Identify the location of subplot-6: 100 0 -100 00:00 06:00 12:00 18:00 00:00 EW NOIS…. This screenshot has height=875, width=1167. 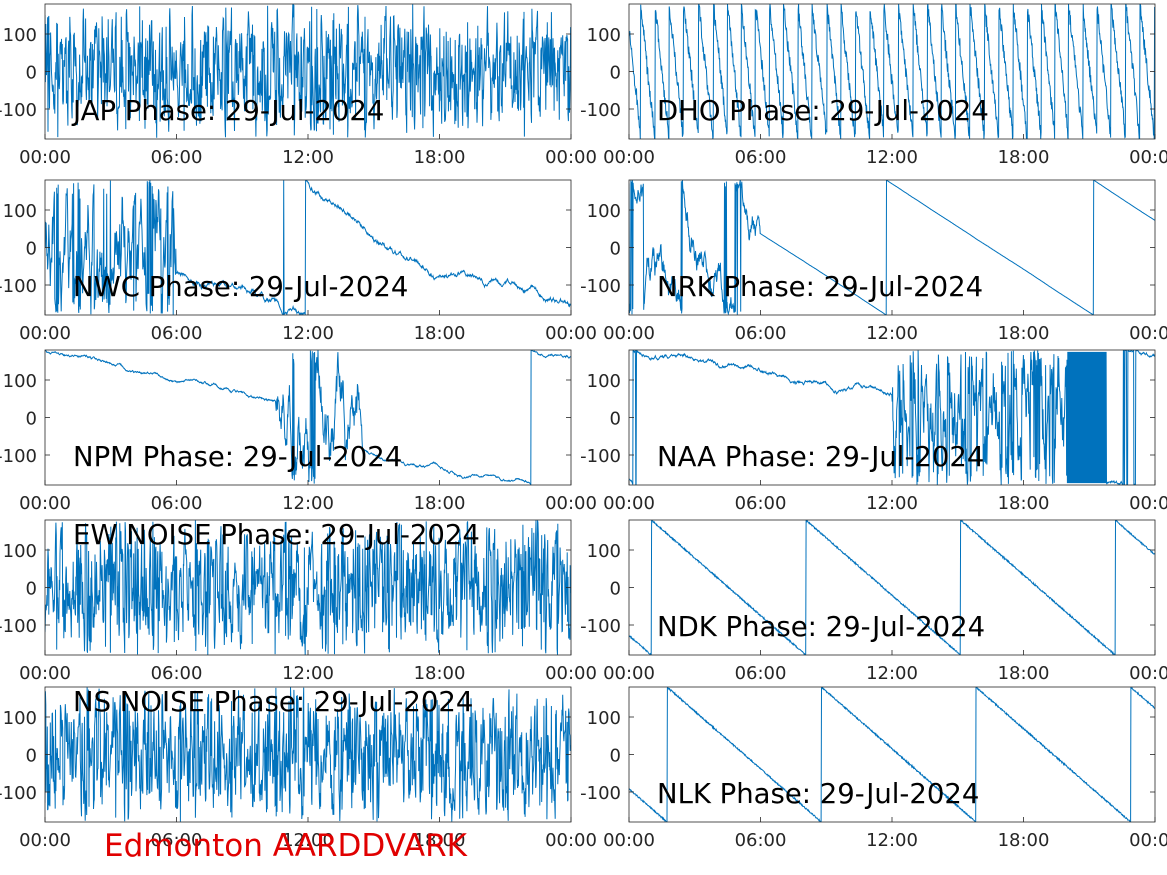
(298, 601).